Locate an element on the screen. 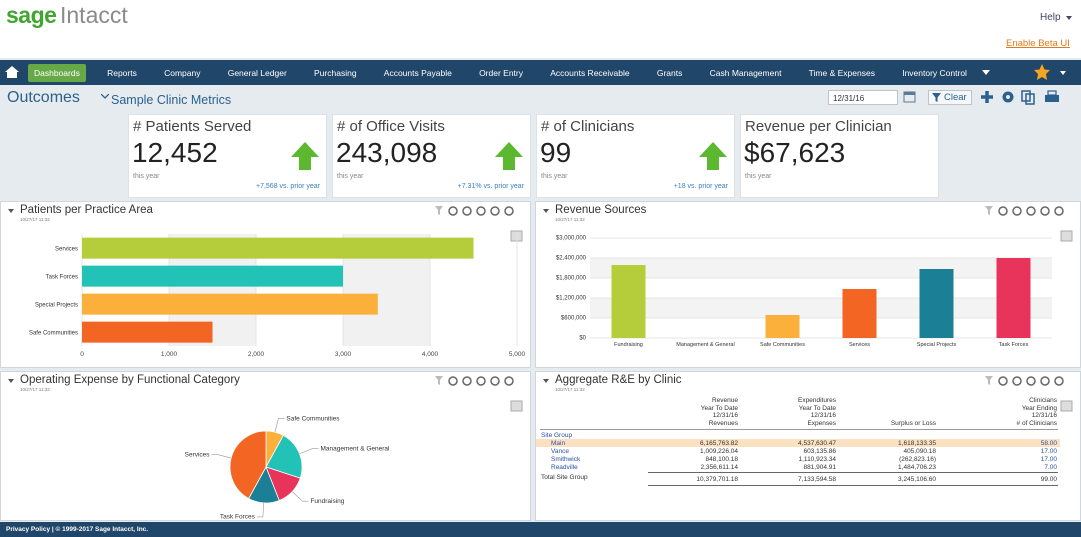 This screenshot has height=537, width=1081. nav-item: Dashboards is located at coordinates (57, 73).